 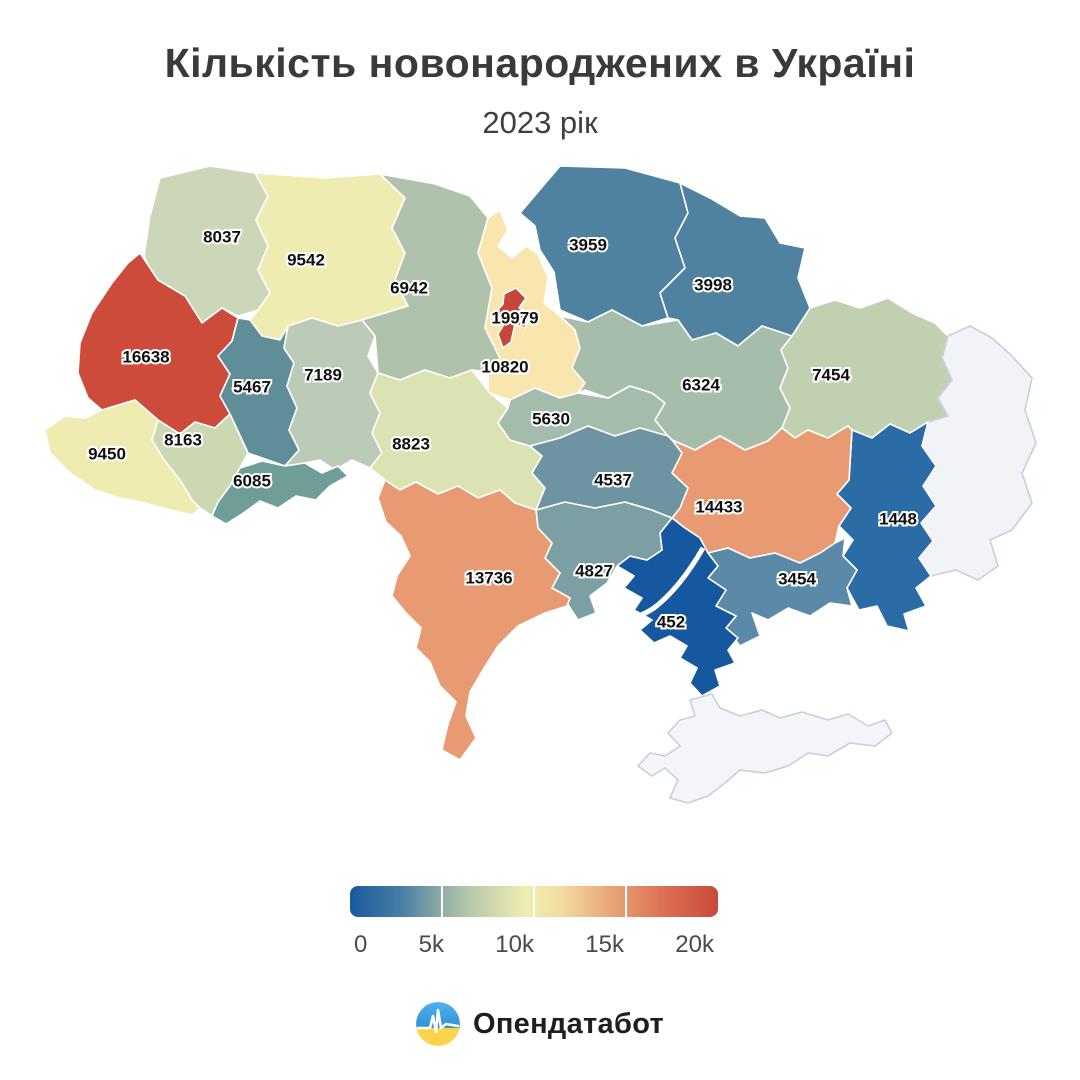 What do you see at coordinates (361, 944) in the screenshot?
I see `legend-tick: 0` at bounding box center [361, 944].